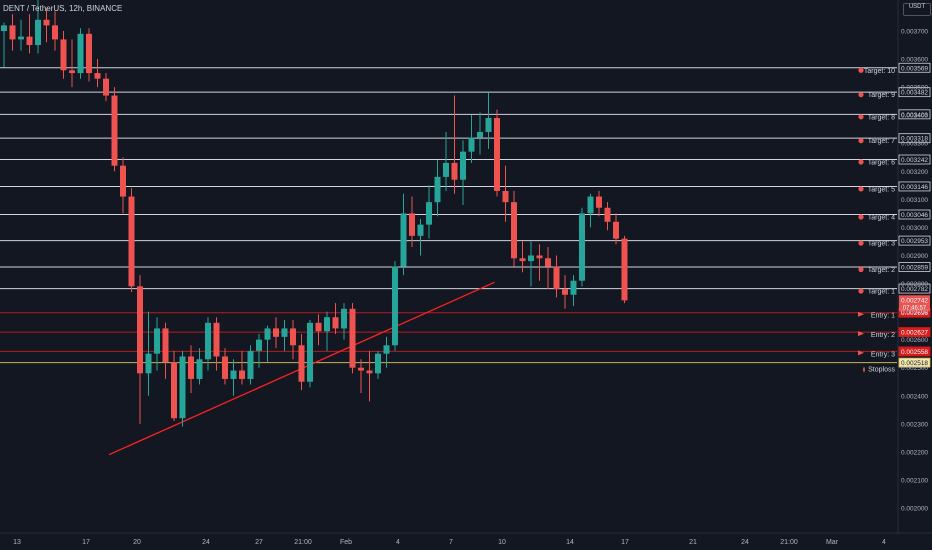 The image size is (932, 550). Describe the element at coordinates (881, 141) in the screenshot. I see `level-name-3: Target: 7` at that location.